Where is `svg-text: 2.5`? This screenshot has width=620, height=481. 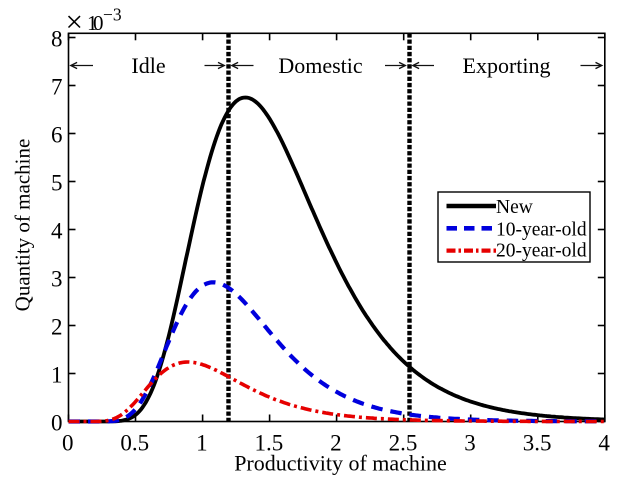
svg-text: 2.5 is located at coordinates (403, 443).